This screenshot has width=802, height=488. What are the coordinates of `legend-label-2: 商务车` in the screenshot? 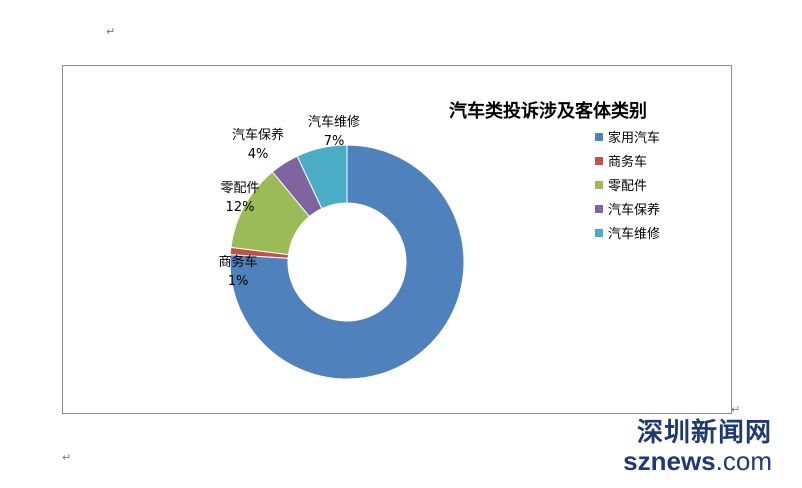 It's located at (627, 162).